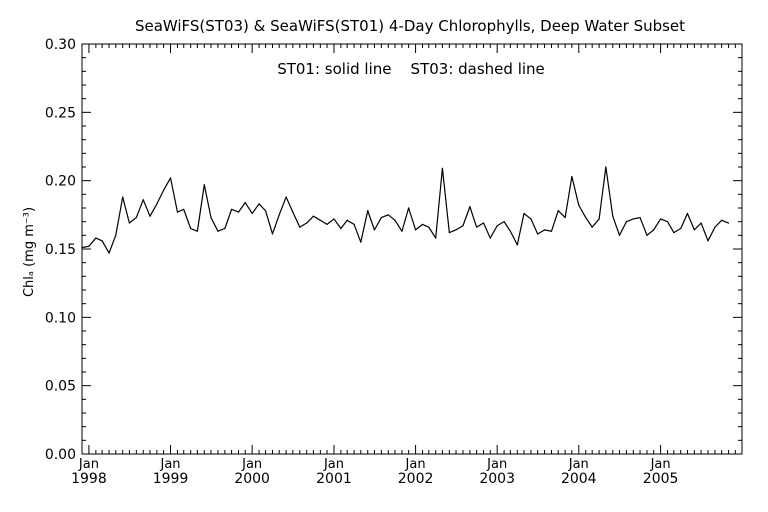 This screenshot has width=768, height=512. Describe the element at coordinates (252, 479) in the screenshot. I see `x-tick-year-label: 2000` at that location.